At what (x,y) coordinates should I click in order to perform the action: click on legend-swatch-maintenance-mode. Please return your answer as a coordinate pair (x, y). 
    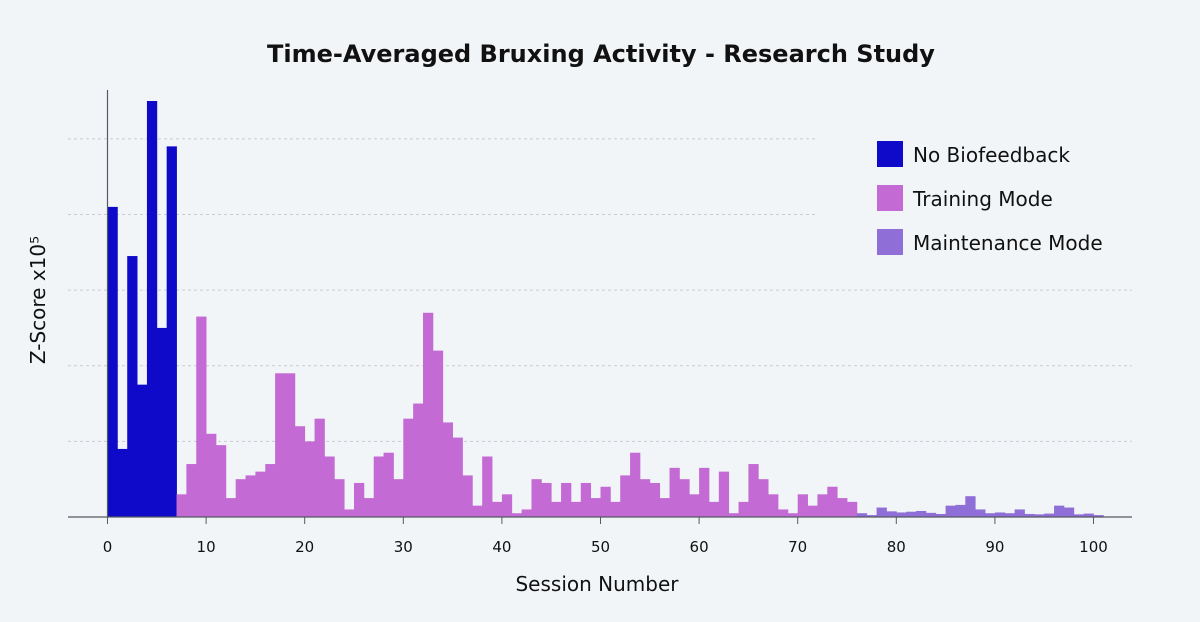
    Looking at the image, I should click on (890, 242).